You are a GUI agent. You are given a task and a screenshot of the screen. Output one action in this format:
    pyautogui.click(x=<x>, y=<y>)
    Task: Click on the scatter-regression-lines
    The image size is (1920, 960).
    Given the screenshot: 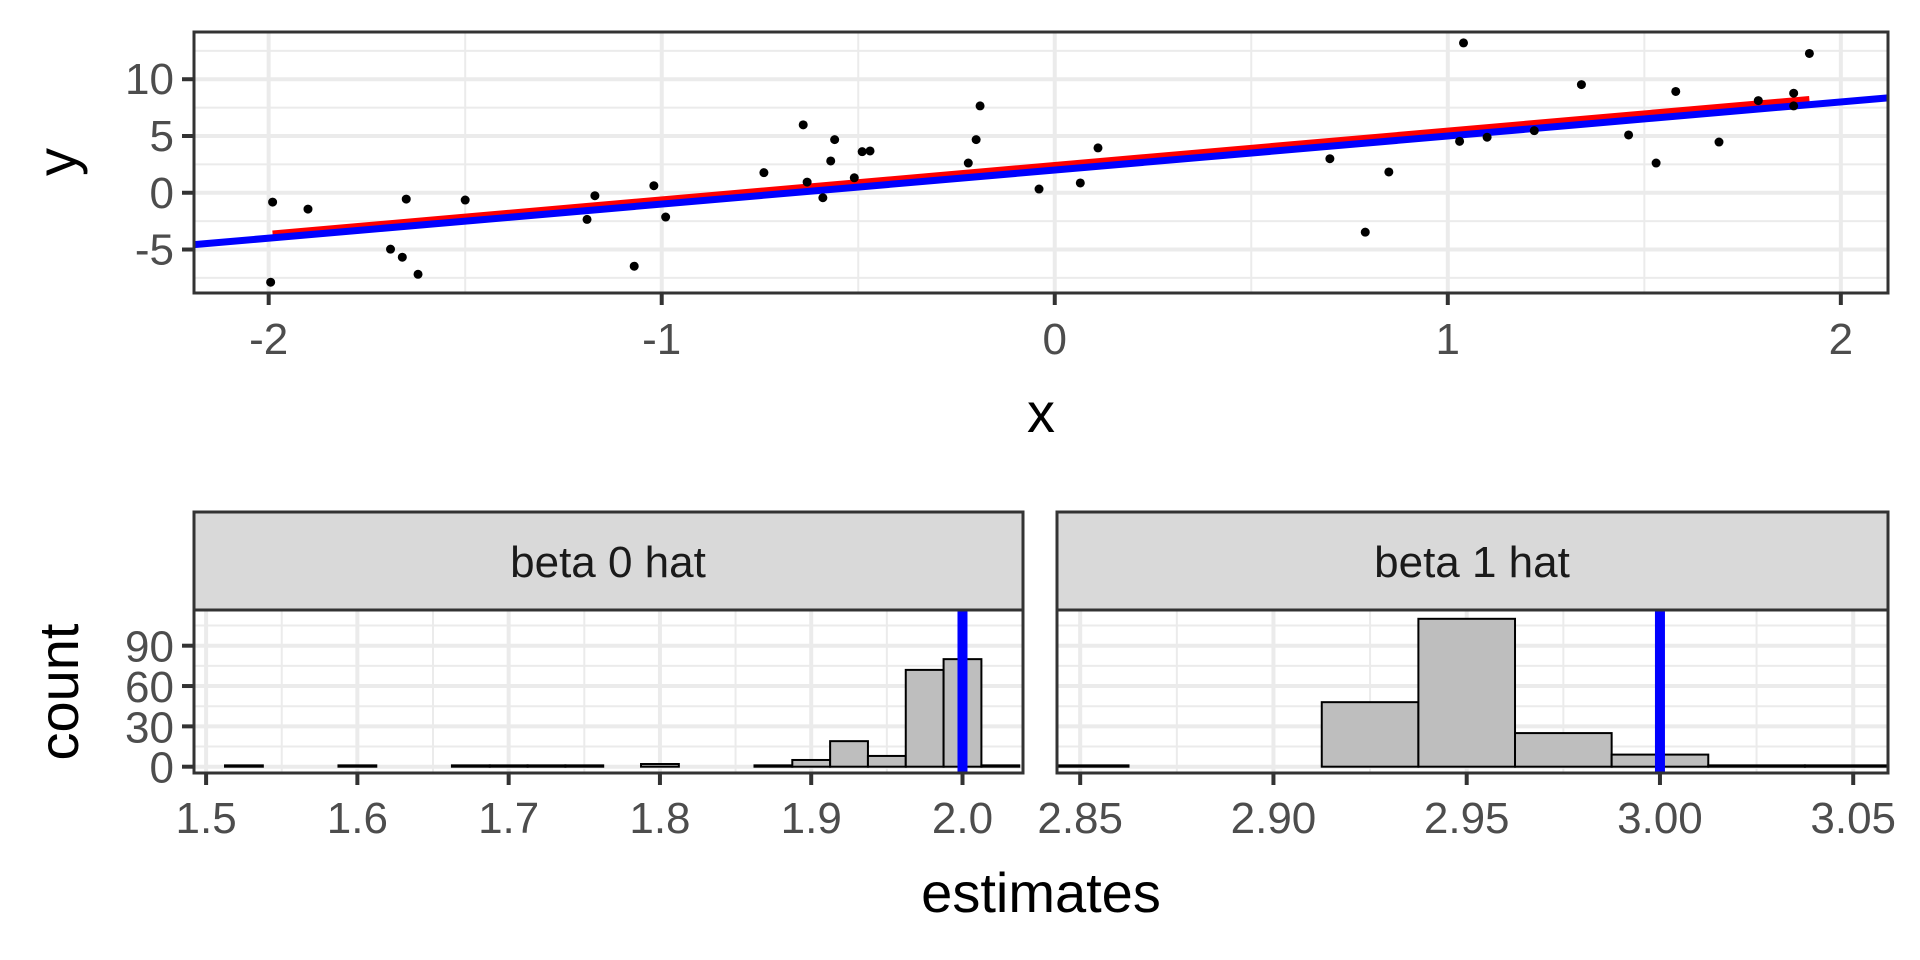 What is the action you would take?
    pyautogui.click(x=1041, y=171)
    